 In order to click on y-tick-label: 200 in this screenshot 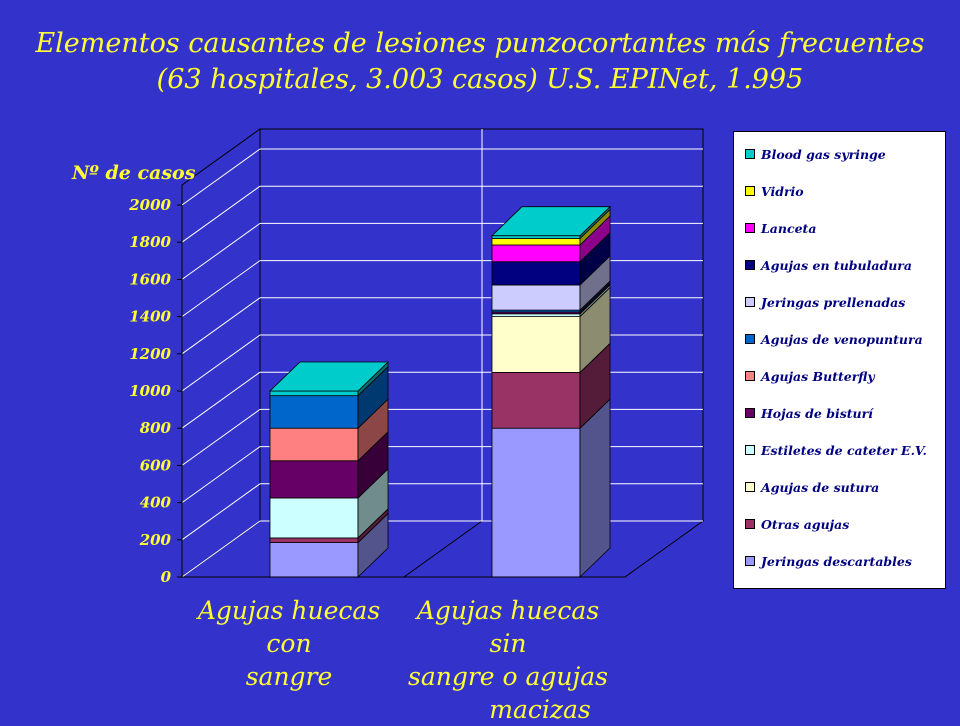, I will do `click(155, 540)`.